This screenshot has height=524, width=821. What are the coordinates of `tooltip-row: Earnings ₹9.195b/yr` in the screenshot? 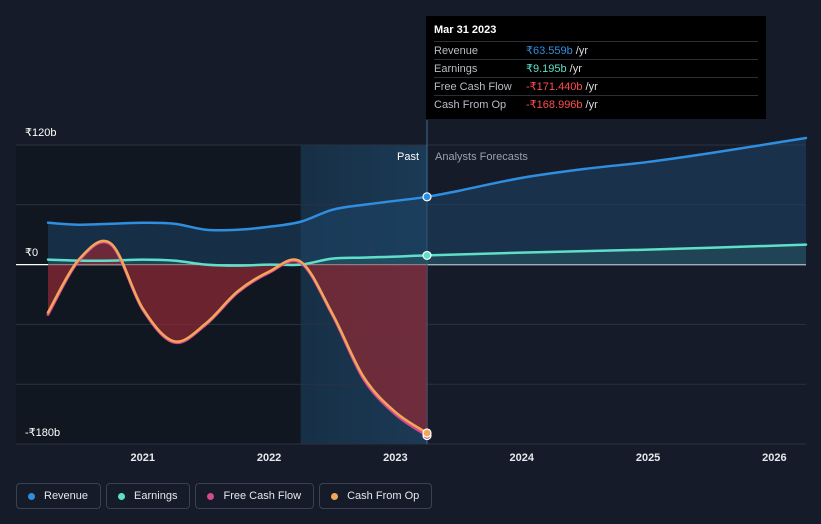 It's located at (596, 68).